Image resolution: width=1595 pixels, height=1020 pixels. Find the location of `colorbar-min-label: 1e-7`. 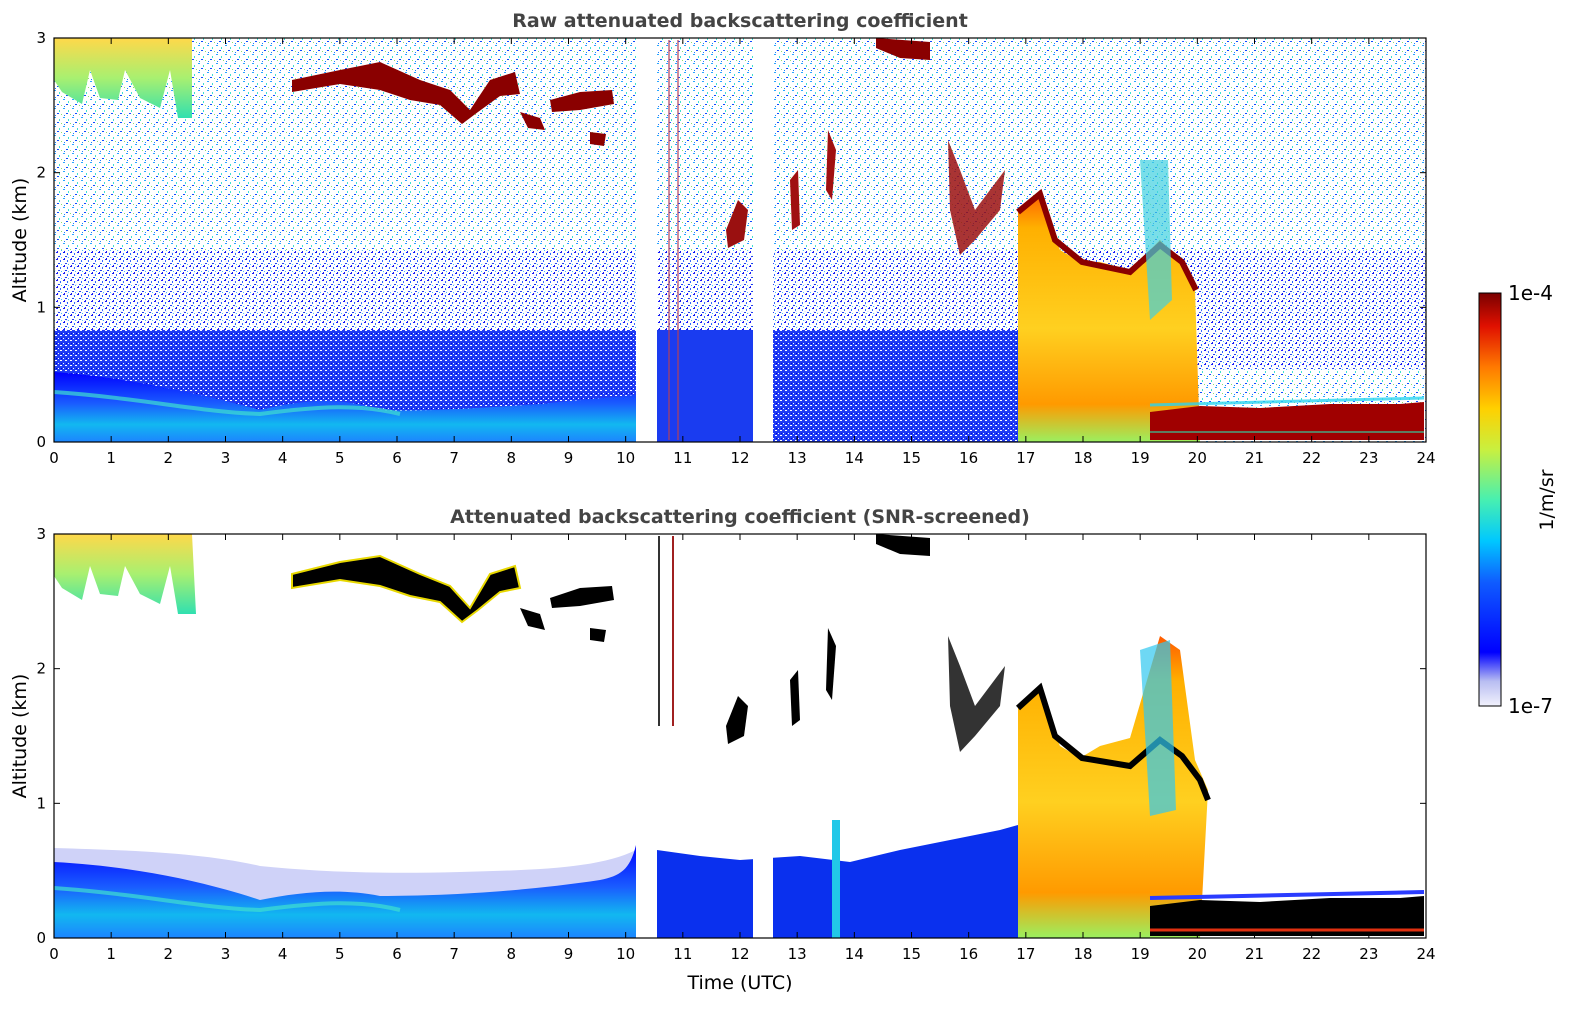

colorbar-min-label: 1e-7 is located at coordinates (1530, 706).